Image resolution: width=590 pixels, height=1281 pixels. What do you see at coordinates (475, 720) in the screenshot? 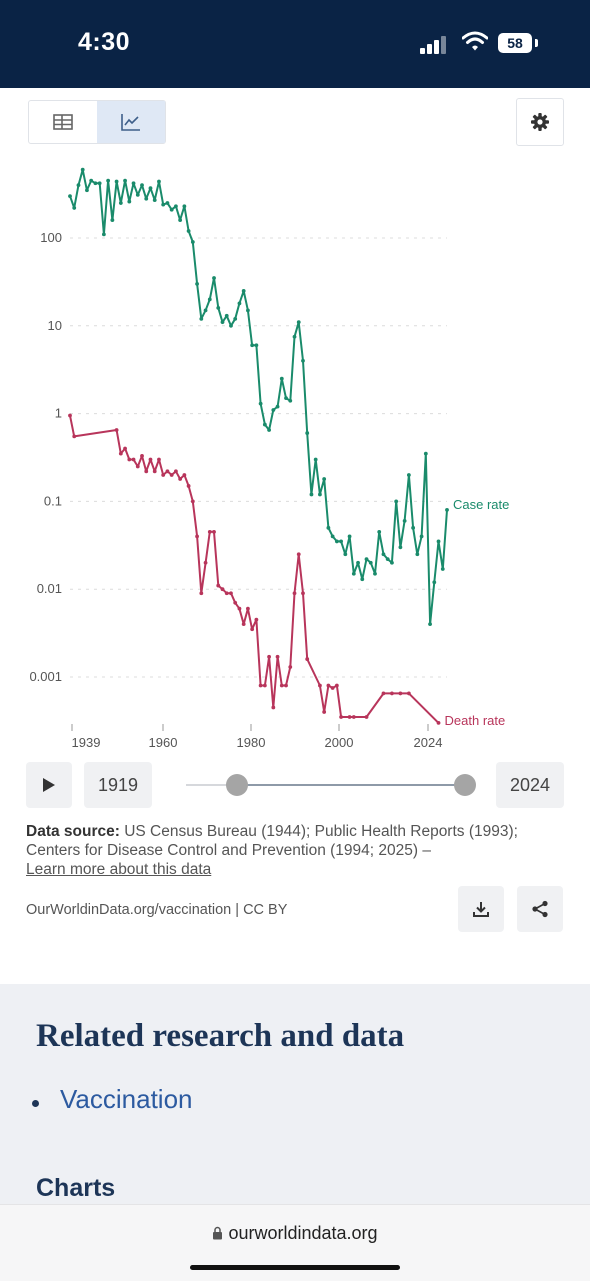
I see `series-label-death-rate: Death rate` at bounding box center [475, 720].